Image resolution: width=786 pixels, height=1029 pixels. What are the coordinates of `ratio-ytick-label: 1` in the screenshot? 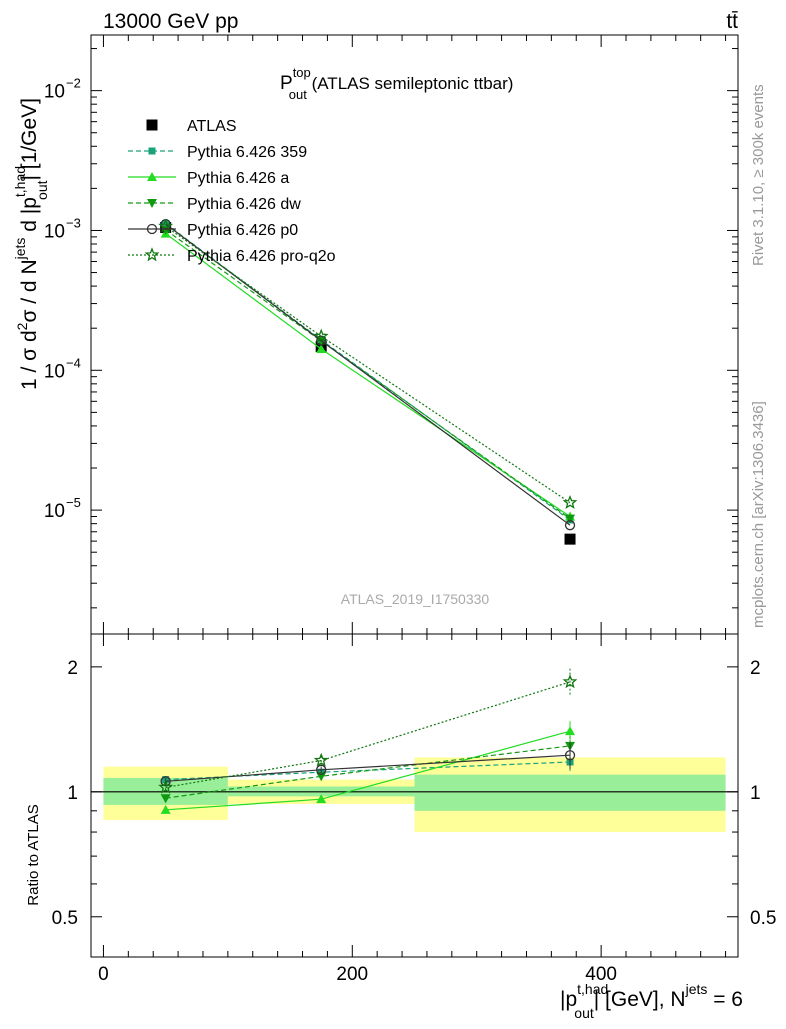 It's located at (72, 793).